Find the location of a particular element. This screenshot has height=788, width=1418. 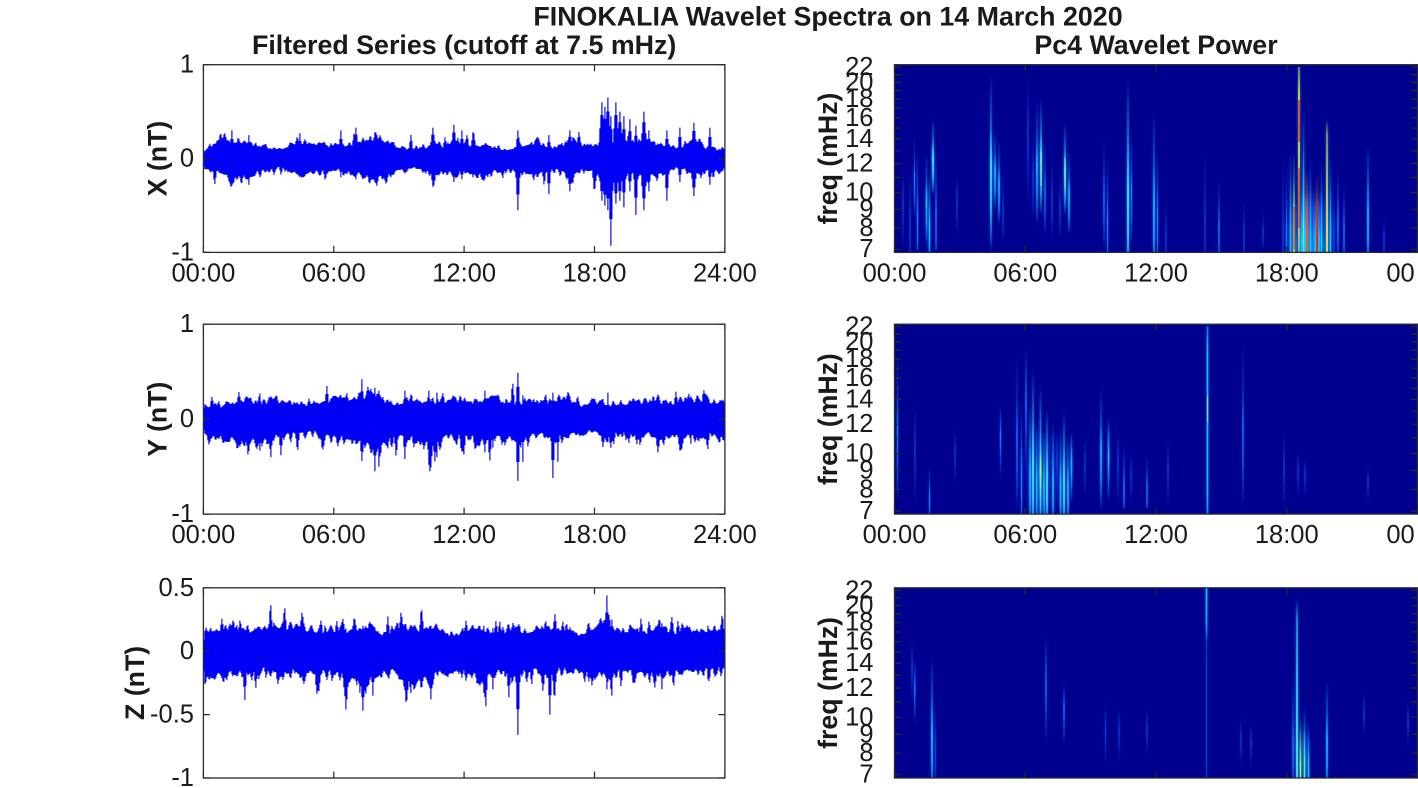

svg-text: 0.5 is located at coordinates (176, 588).